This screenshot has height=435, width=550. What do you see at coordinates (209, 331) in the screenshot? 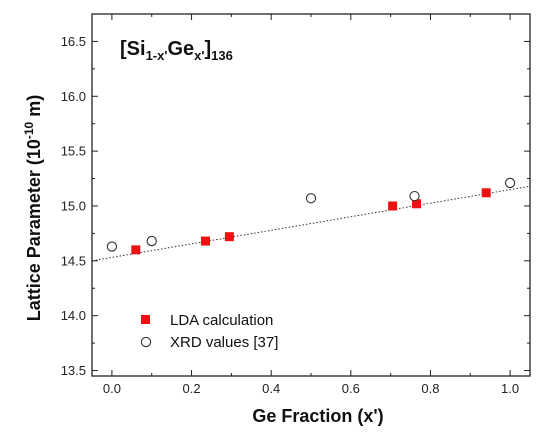
I see `legend: LDA calculation XRD values [37]` at bounding box center [209, 331].